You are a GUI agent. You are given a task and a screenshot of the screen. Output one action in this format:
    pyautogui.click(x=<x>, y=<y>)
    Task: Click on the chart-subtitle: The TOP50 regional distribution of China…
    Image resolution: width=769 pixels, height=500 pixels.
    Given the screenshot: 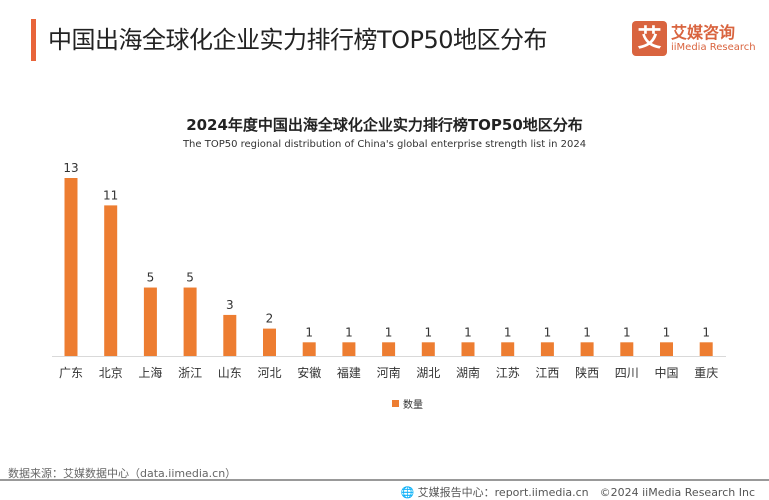 What is the action you would take?
    pyautogui.click(x=384, y=144)
    